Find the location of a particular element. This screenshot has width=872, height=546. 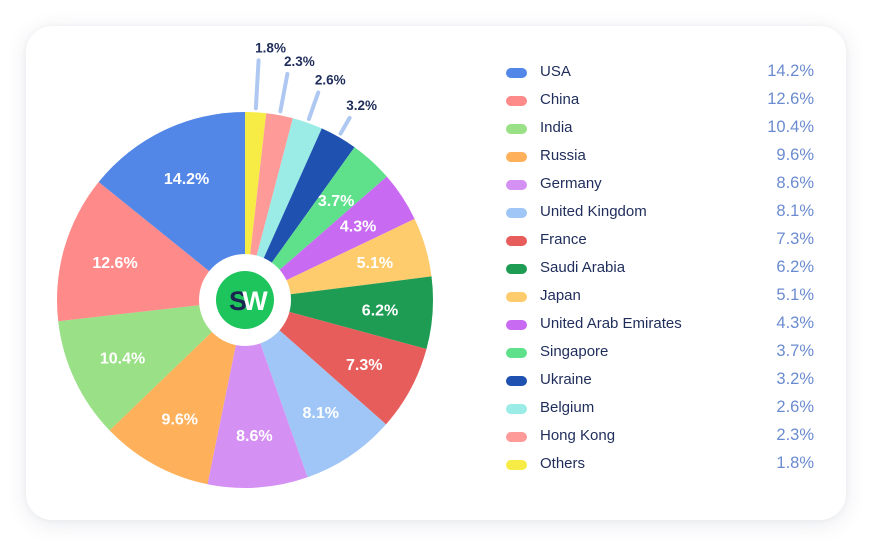

legend-value: 7.3% is located at coordinates (795, 239).